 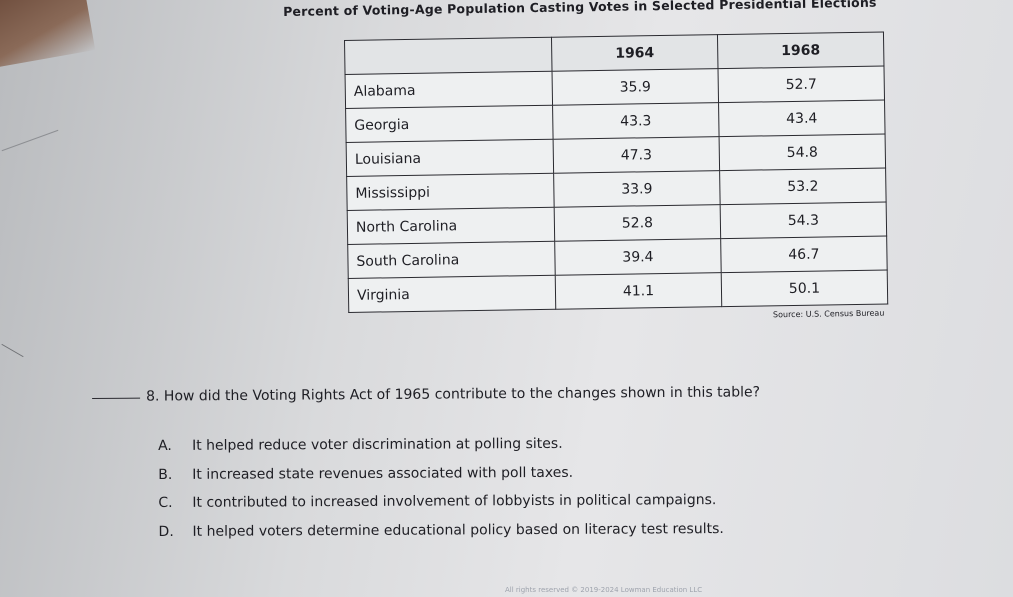 What do you see at coordinates (634, 53) in the screenshot?
I see `header-1964: 1964` at bounding box center [634, 53].